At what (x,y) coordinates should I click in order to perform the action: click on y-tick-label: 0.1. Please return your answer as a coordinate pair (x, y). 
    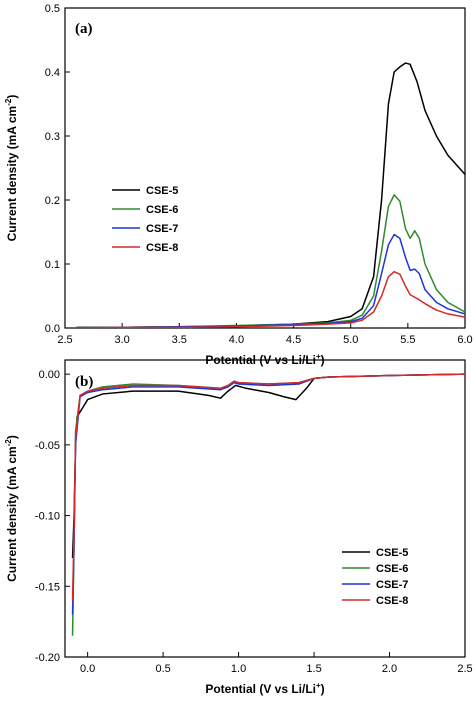
    Looking at the image, I should click on (52, 265).